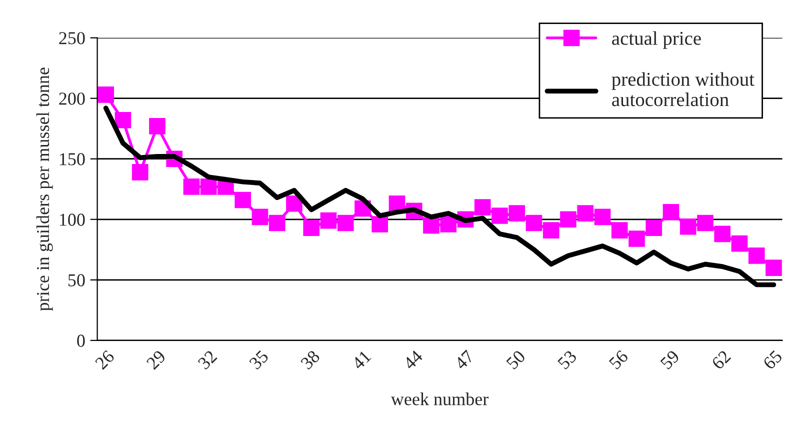 The image size is (804, 445). I want to click on x-tick-label: 26, so click(105, 360).